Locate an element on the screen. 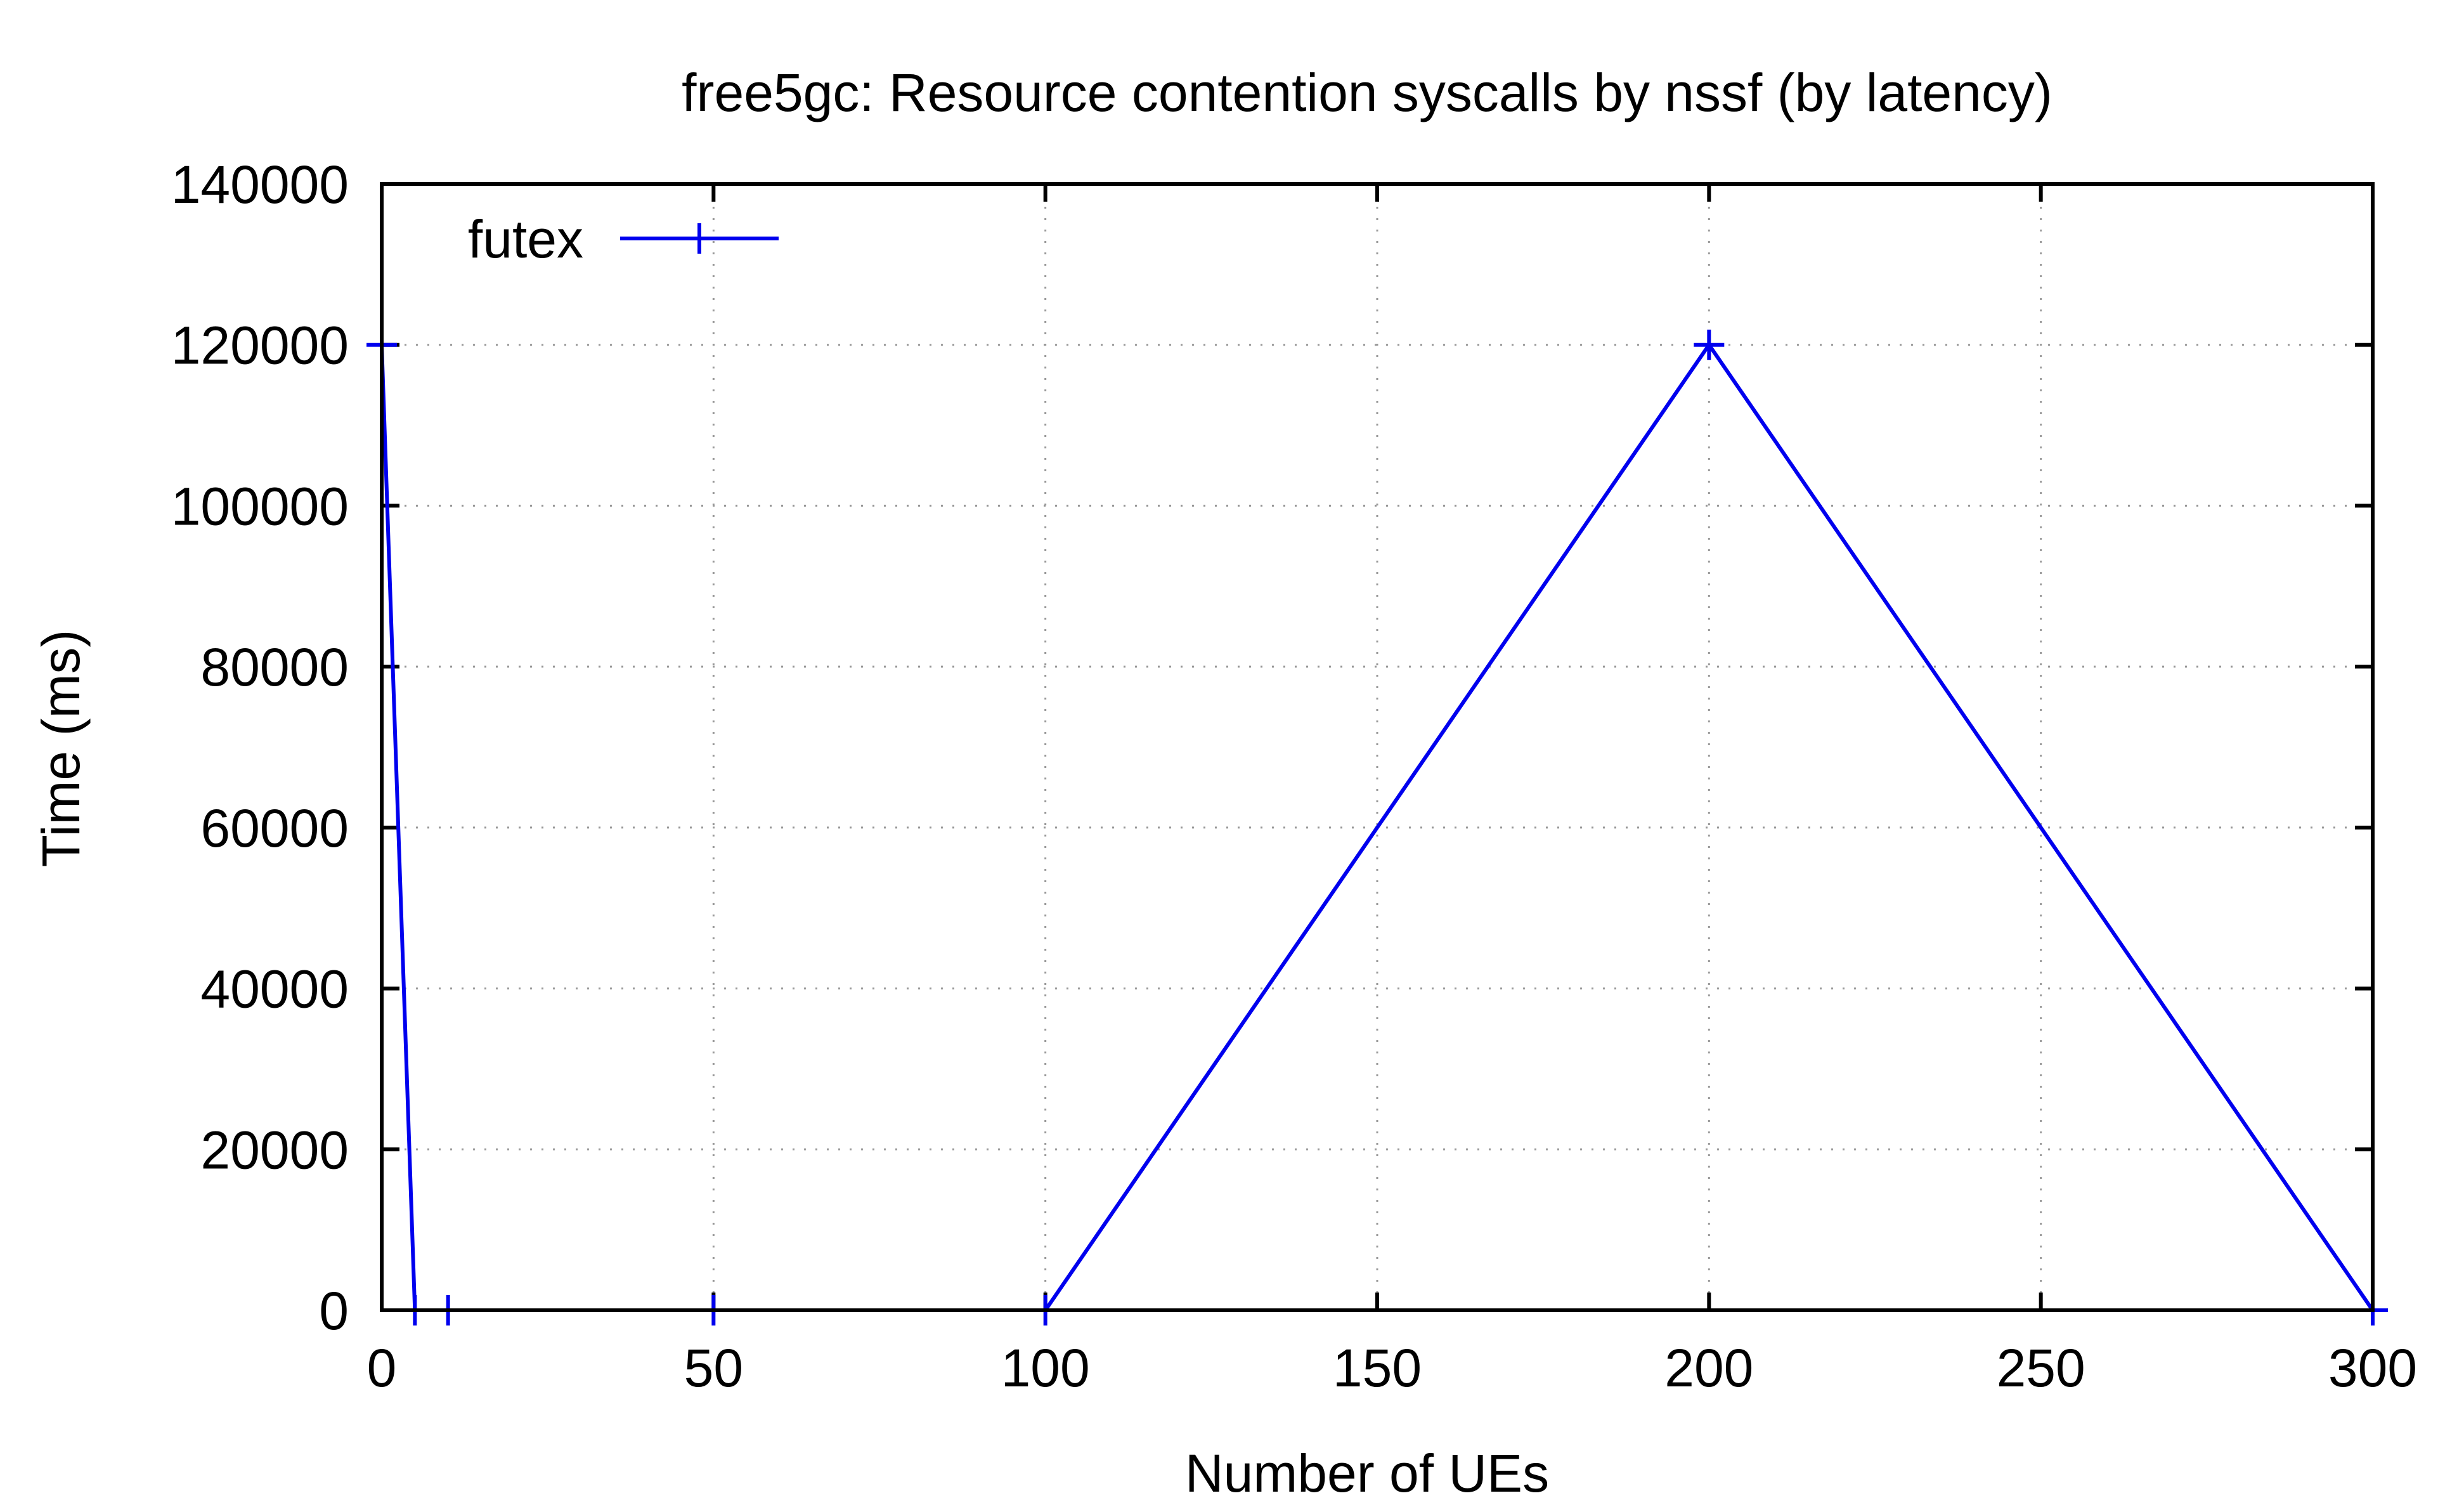 The height and width of the screenshot is (1498, 2464). y-tick-label: 140000 is located at coordinates (260, 184).